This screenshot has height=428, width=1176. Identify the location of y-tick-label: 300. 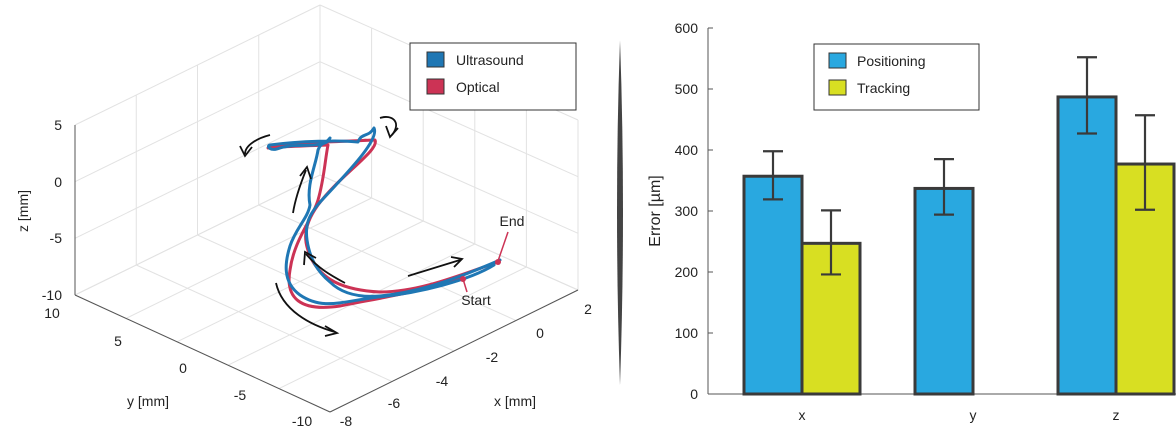
(687, 211).